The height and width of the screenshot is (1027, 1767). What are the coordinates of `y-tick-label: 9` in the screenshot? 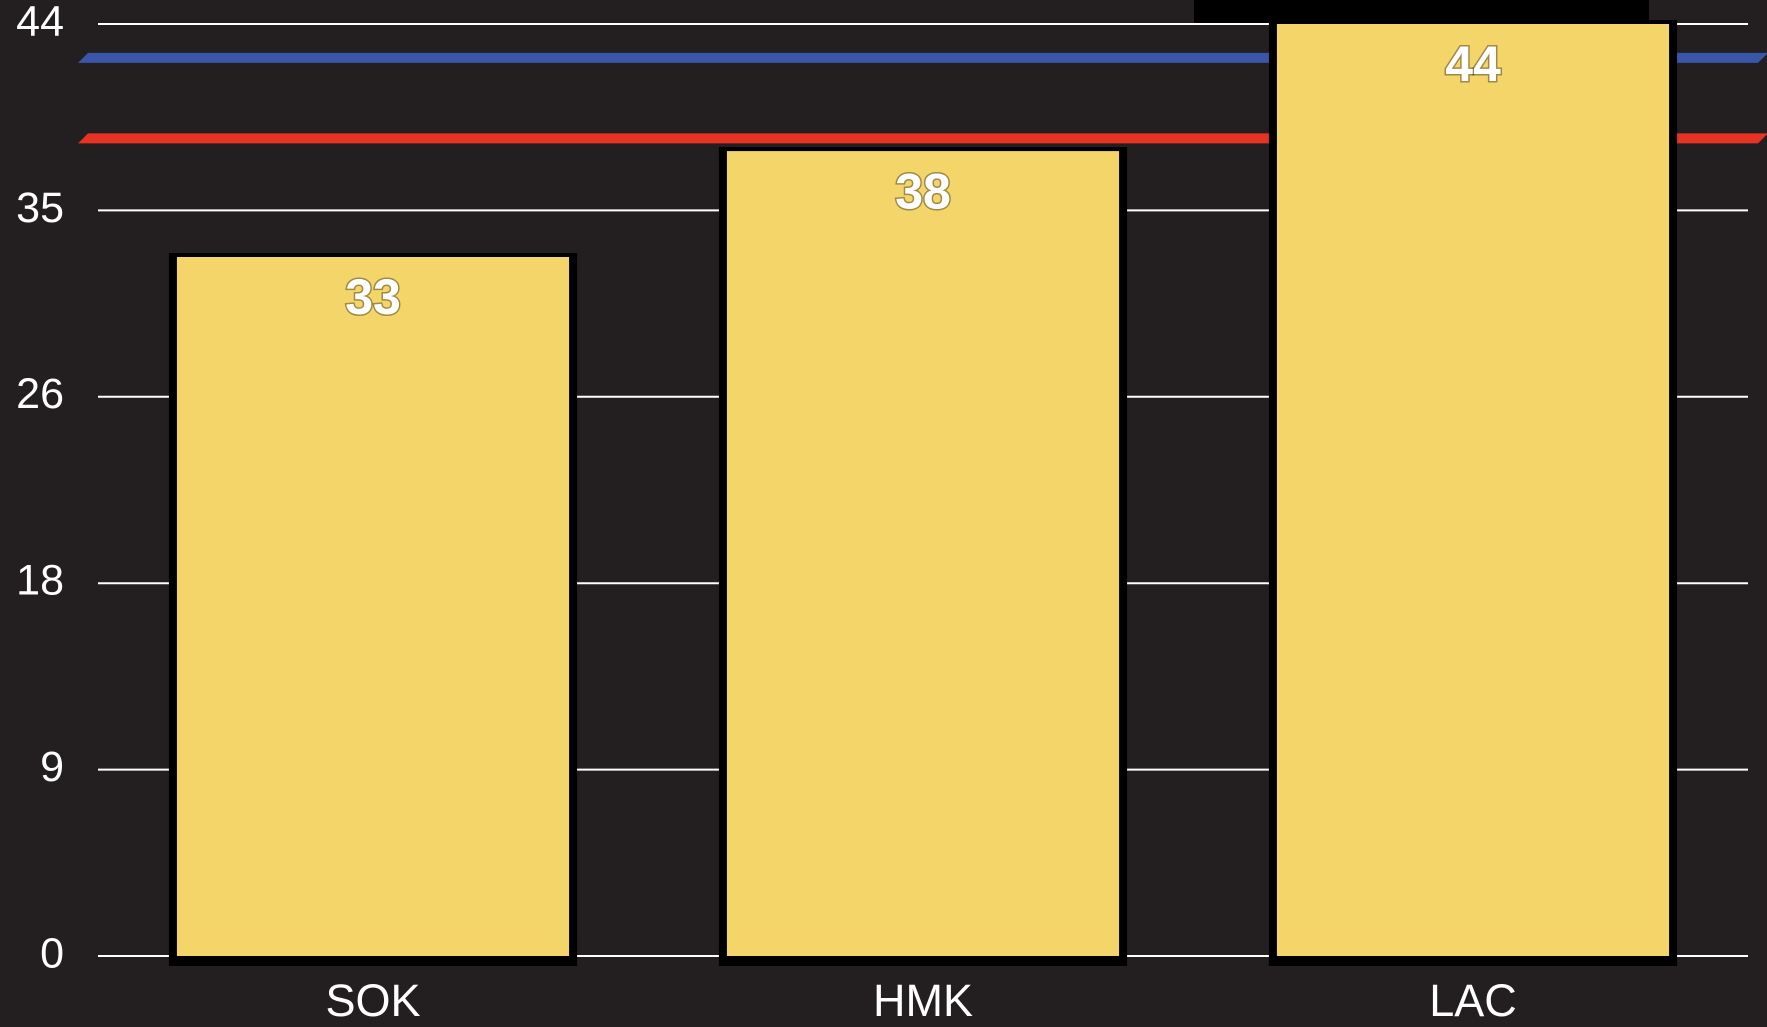 It's located at (52, 767).